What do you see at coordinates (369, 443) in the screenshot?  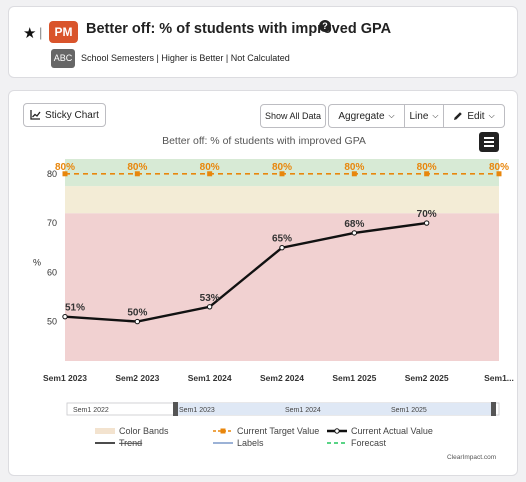 I see `legend-label: Forecast` at bounding box center [369, 443].